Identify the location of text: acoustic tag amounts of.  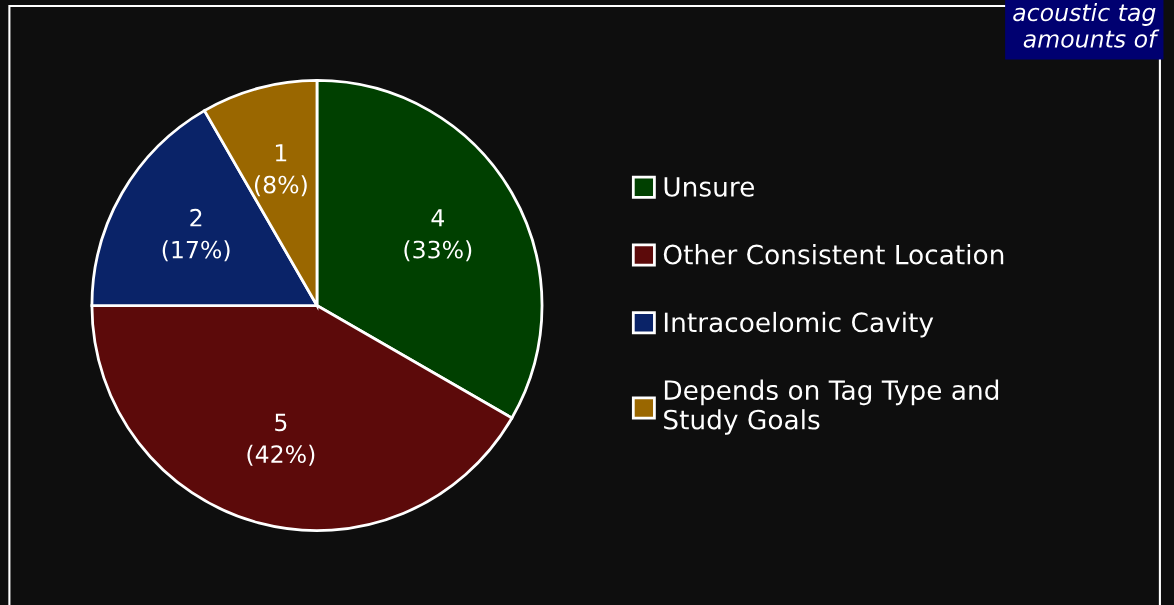
(1086, 25).